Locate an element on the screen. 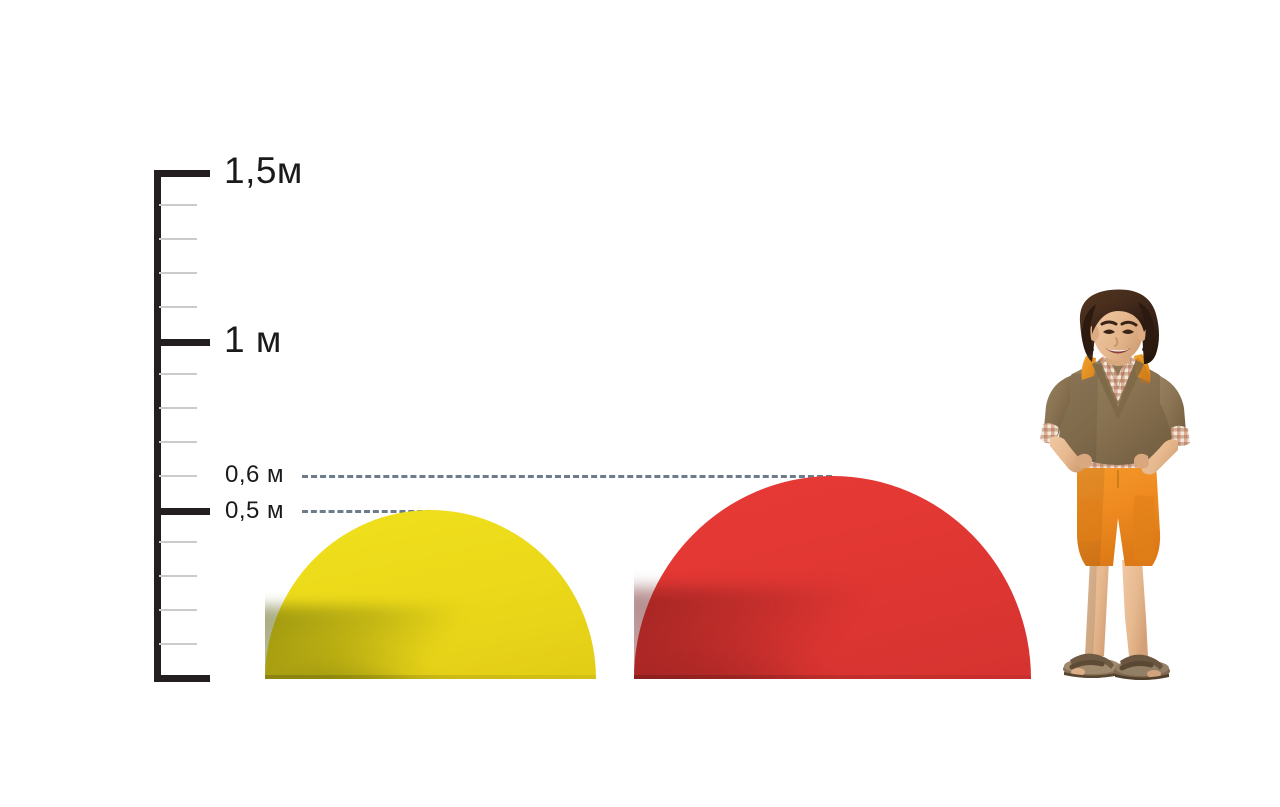 The width and height of the screenshot is (1280, 807). red-dome is located at coordinates (832, 577).